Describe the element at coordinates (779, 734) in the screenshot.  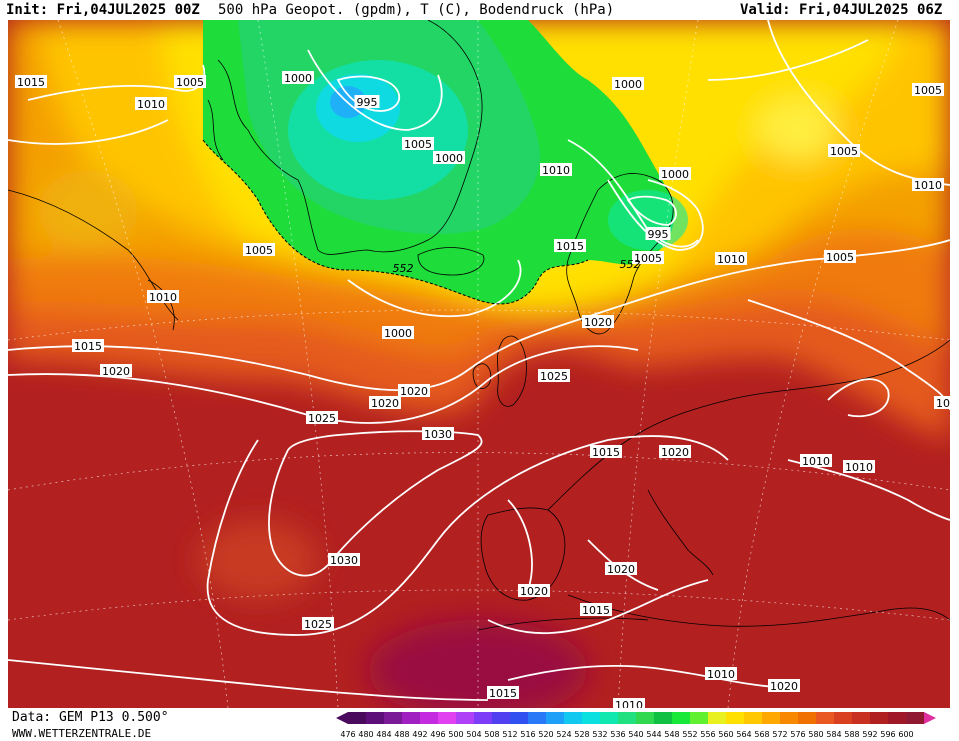
I see `legend-value: 572` at that location.